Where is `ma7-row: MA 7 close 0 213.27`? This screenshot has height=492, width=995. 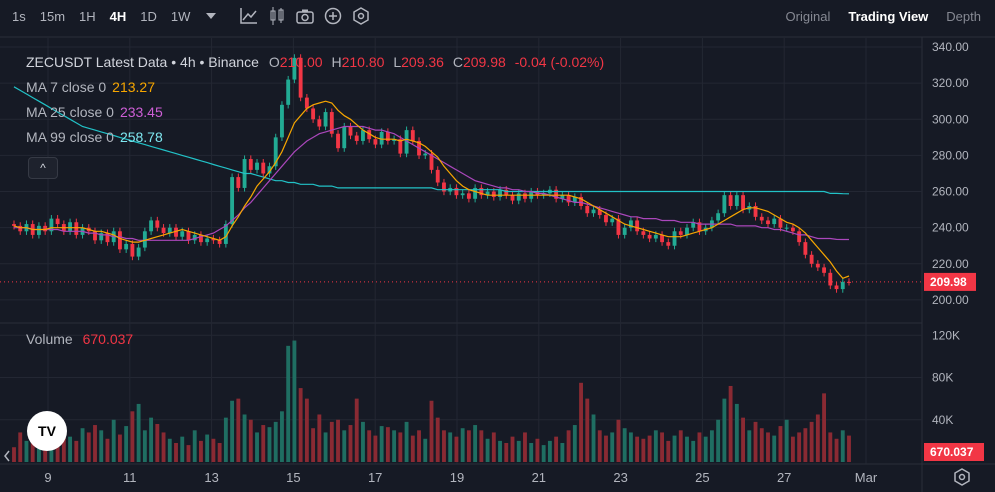 ma7-row: MA 7 close 0 213.27 is located at coordinates (315, 87).